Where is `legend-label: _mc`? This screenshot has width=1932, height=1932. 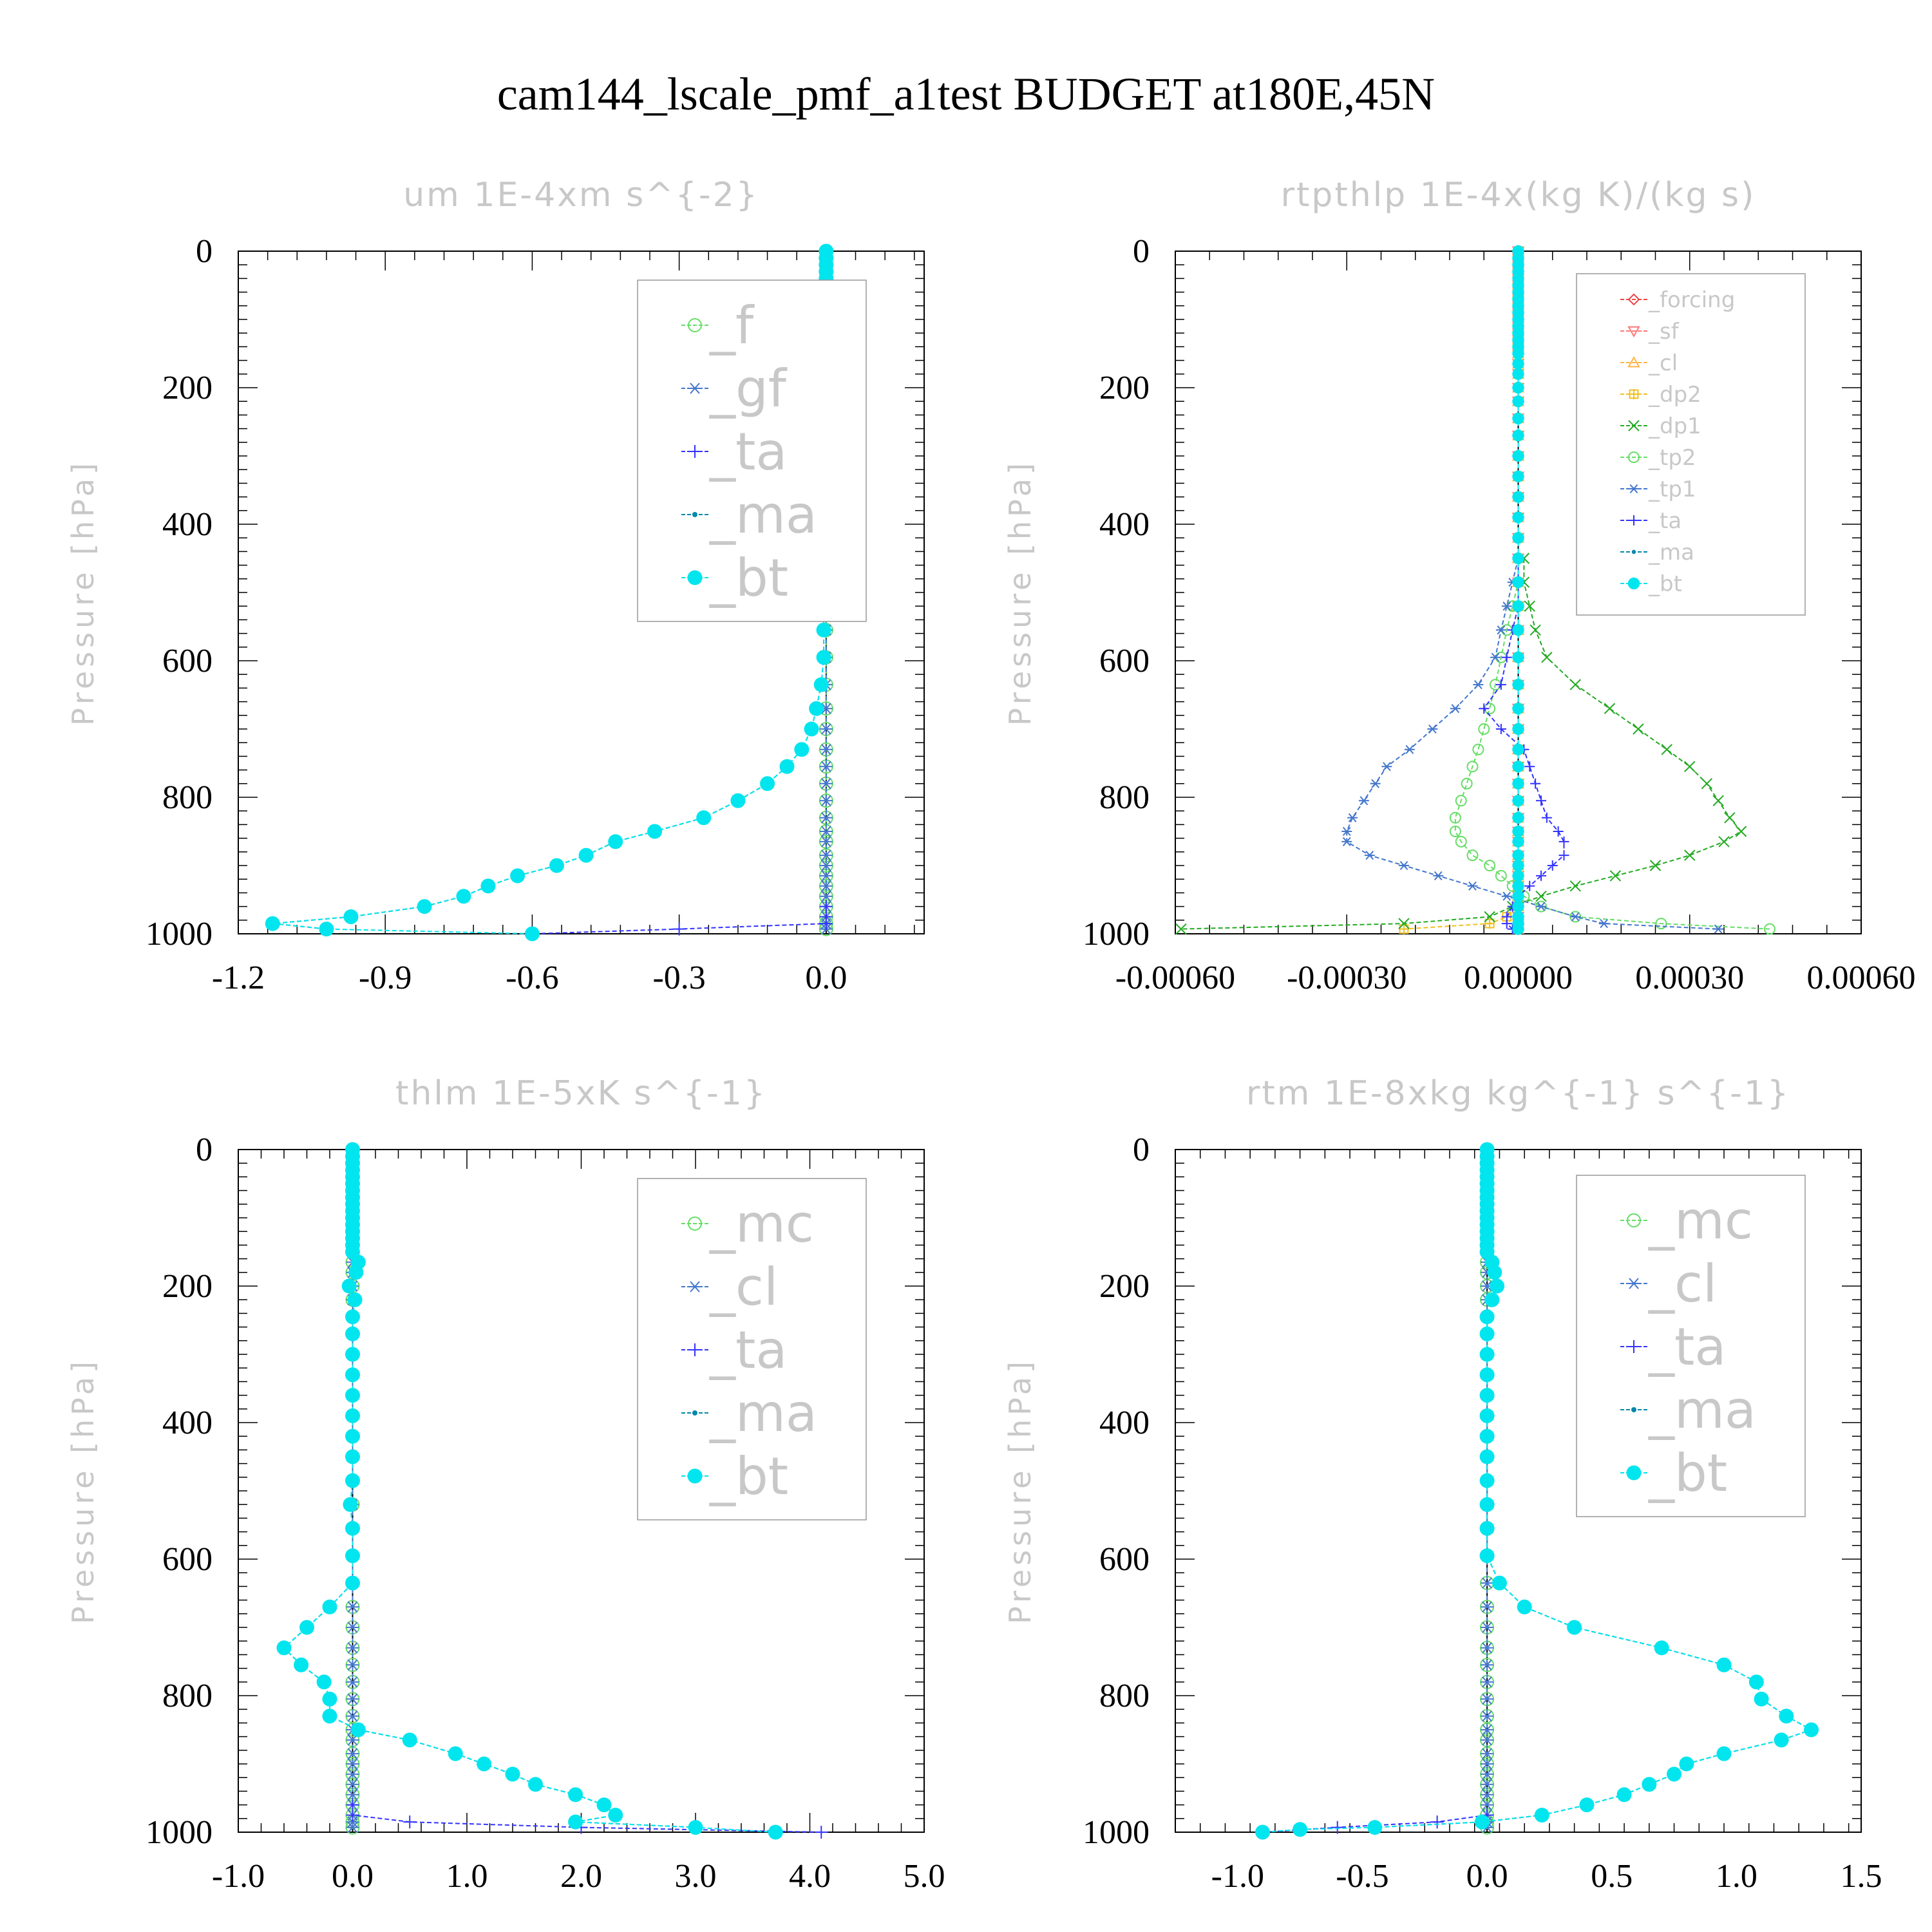
legend-label: _mc is located at coordinates (1700, 1221).